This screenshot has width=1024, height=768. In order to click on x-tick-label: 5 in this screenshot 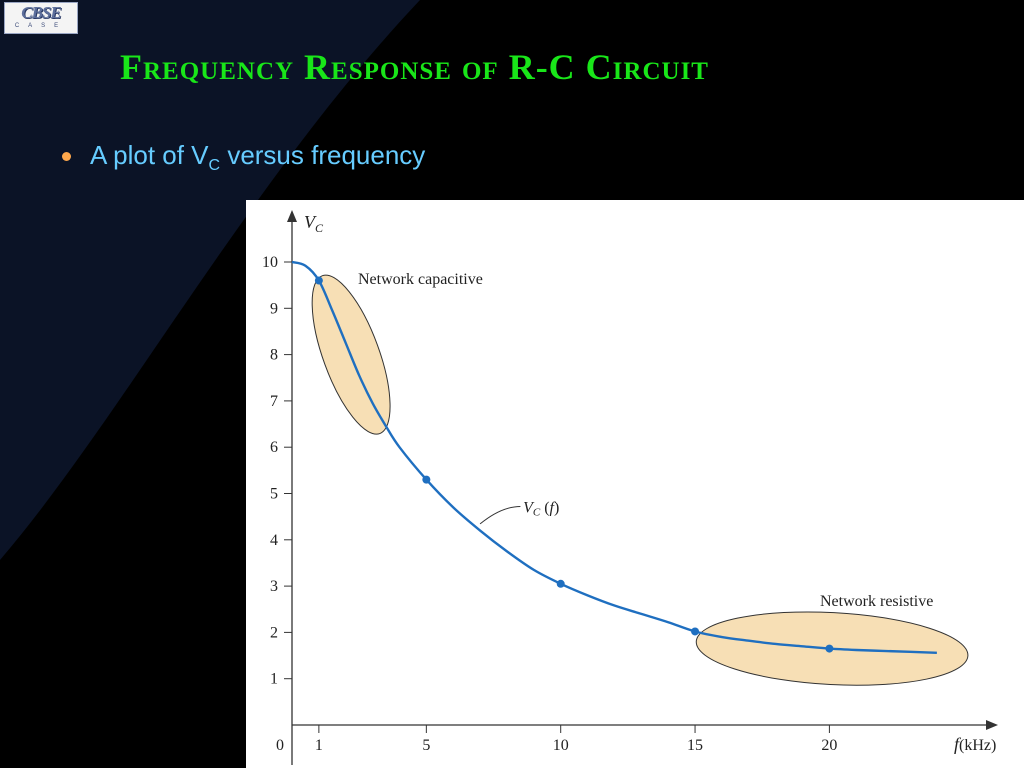, I will do `click(426, 745)`.